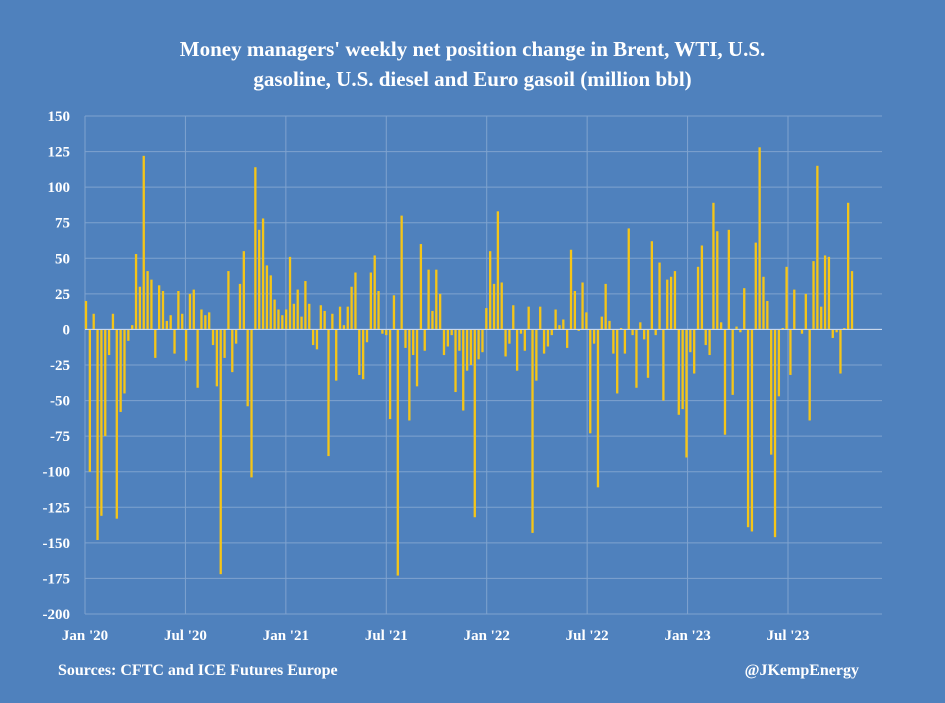  I want to click on y-tick-label: -25, so click(60, 366).